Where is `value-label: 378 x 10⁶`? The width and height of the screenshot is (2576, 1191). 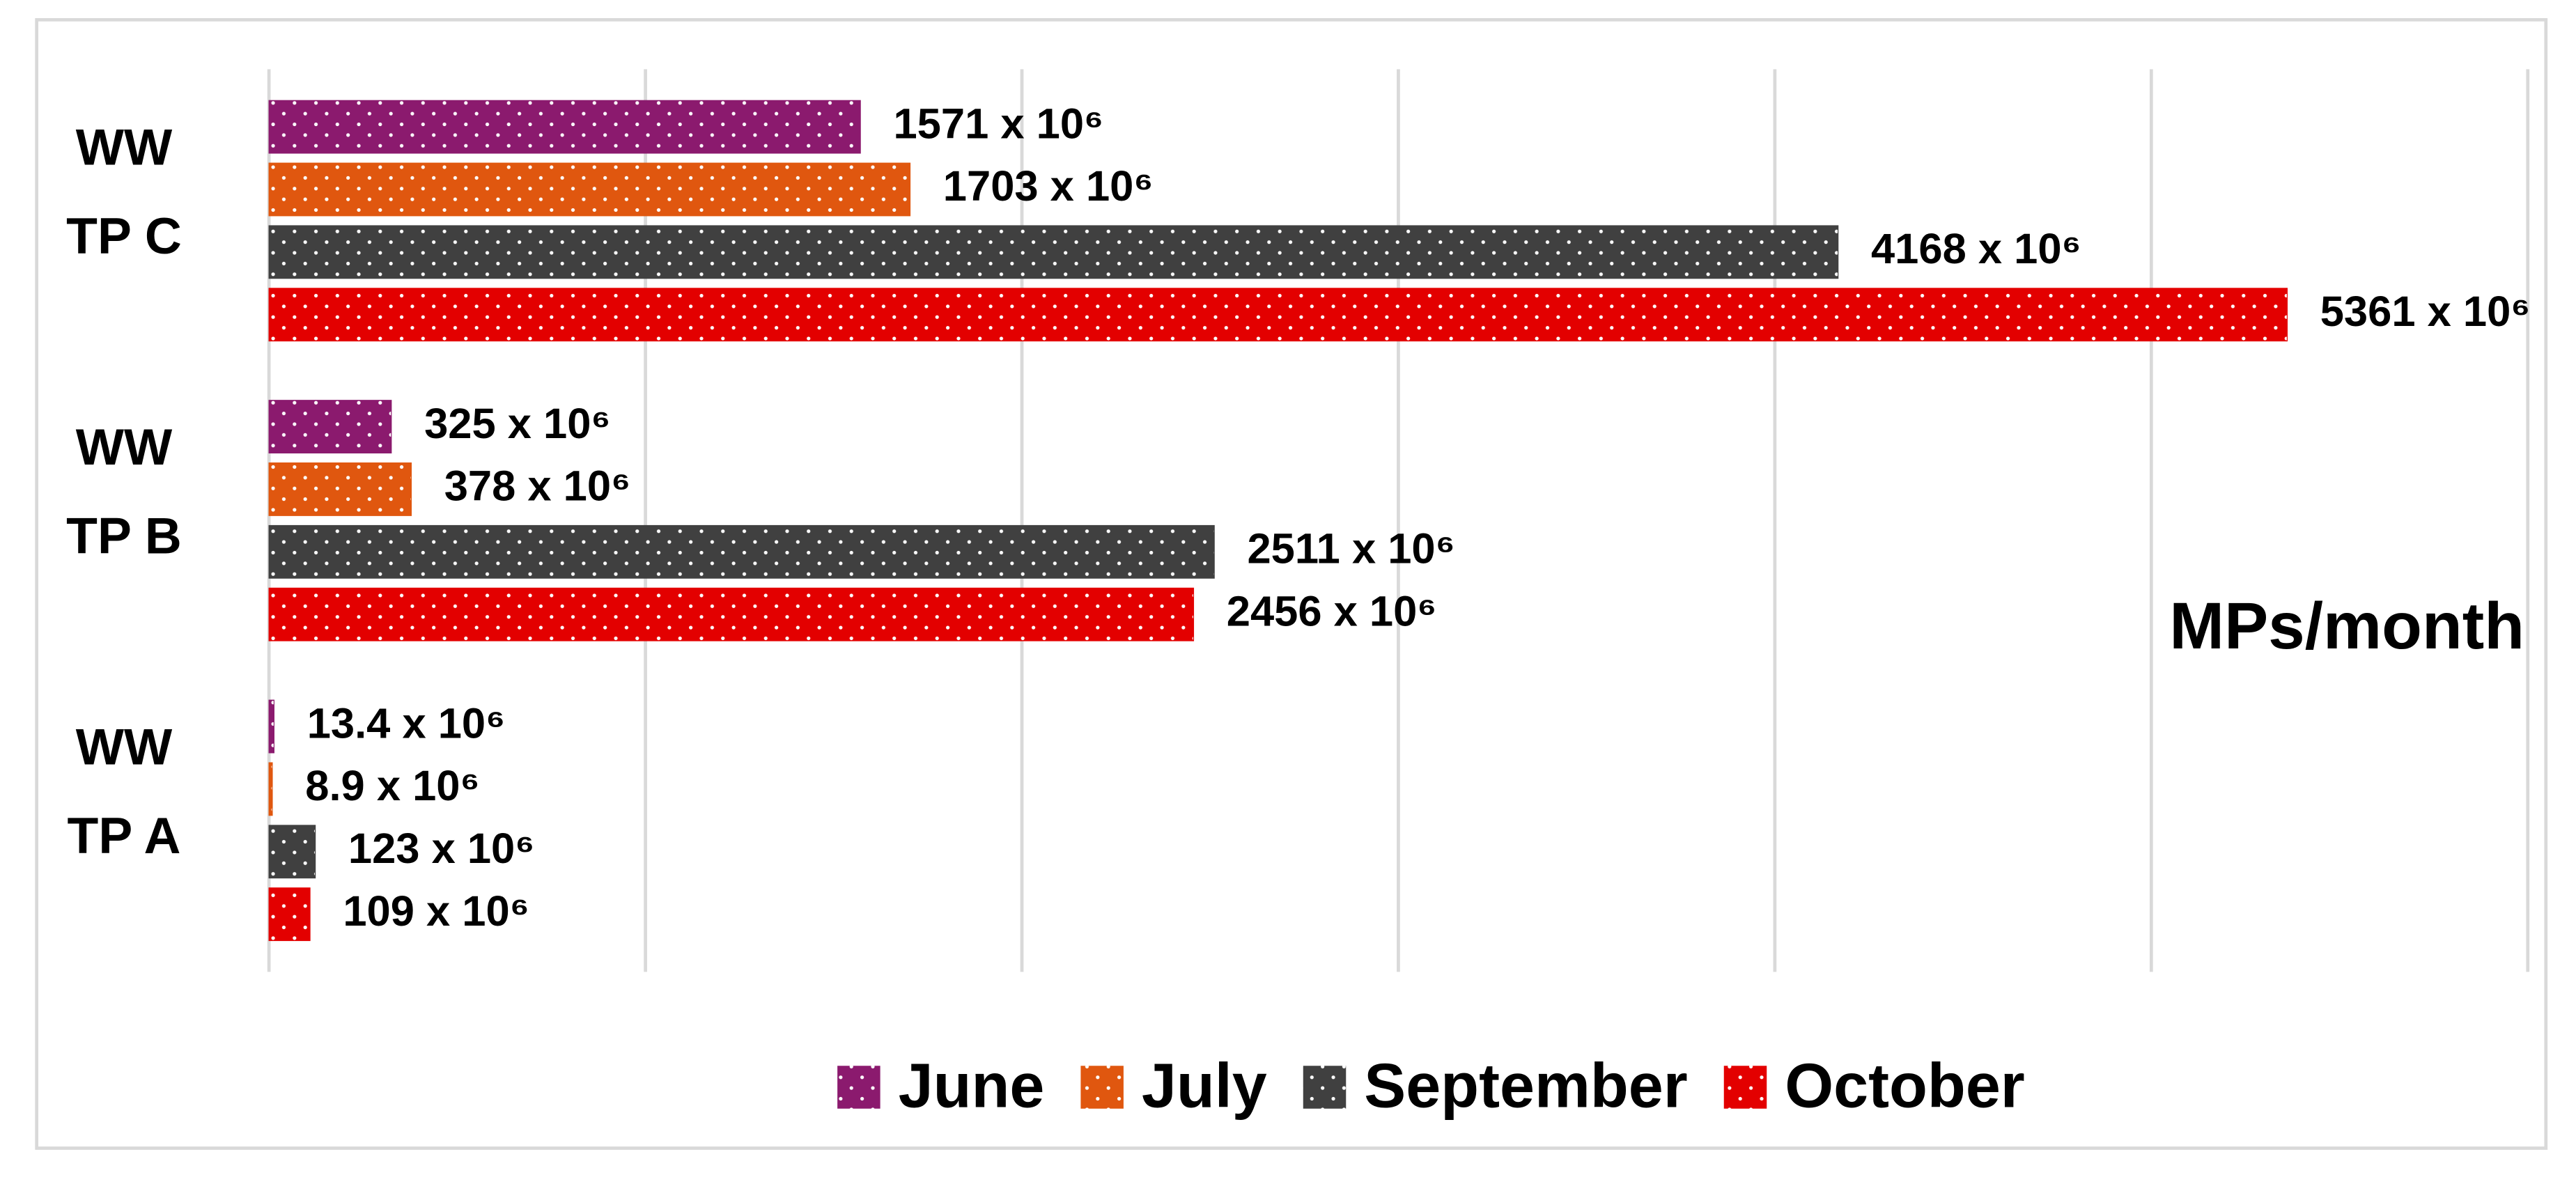 value-label: 378 x 10⁶ is located at coordinates (537, 486).